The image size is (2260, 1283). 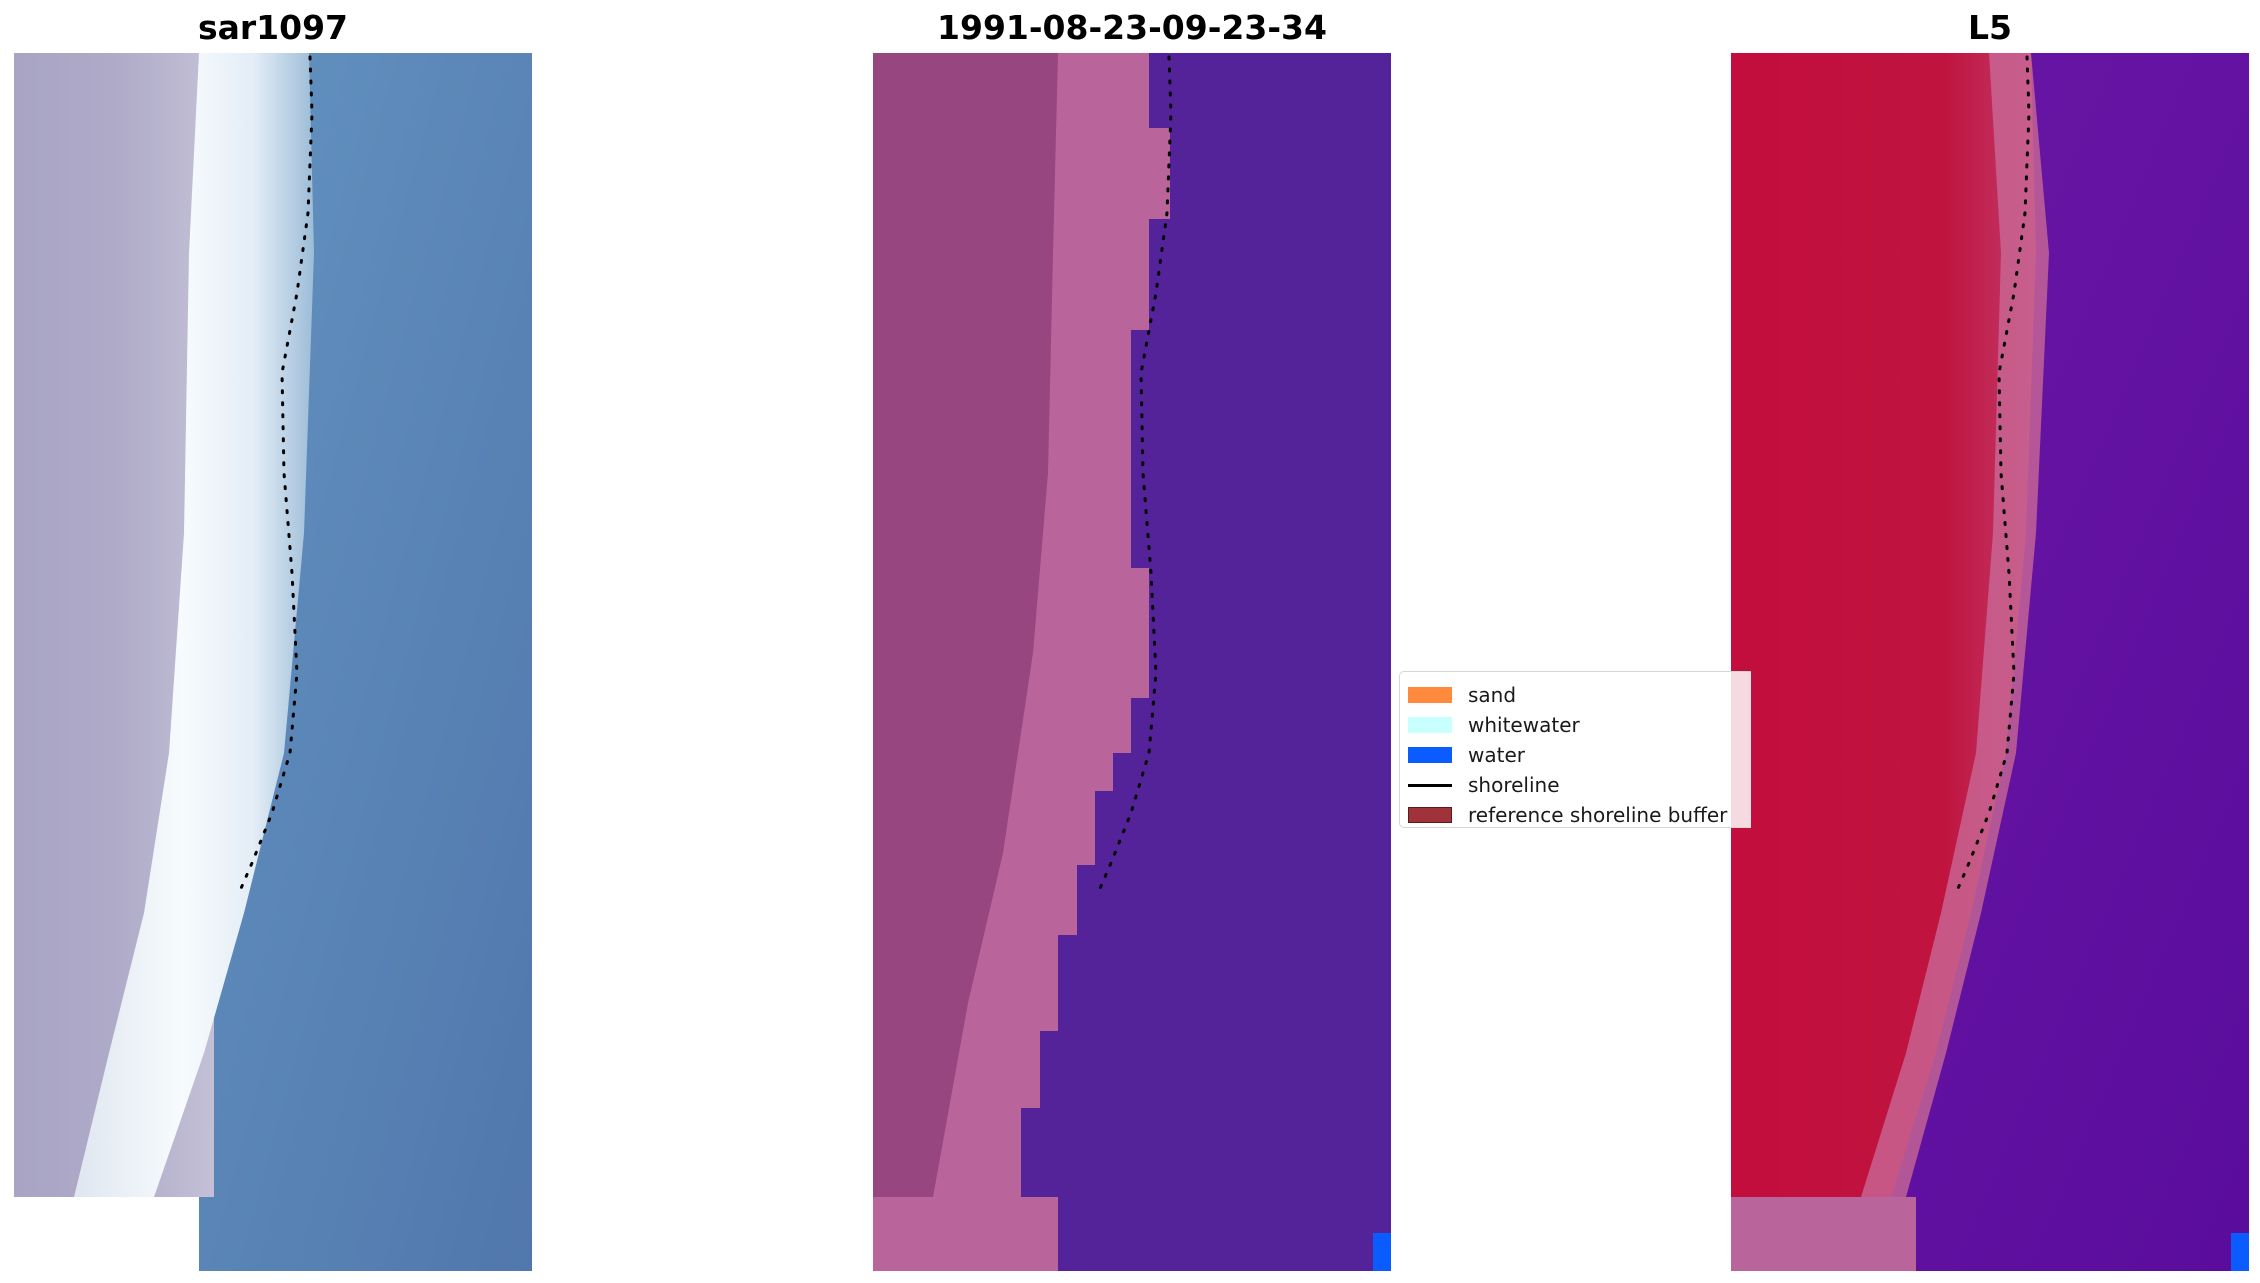 What do you see at coordinates (1990, 27) in the screenshot?
I see `panel-title-index: L5` at bounding box center [1990, 27].